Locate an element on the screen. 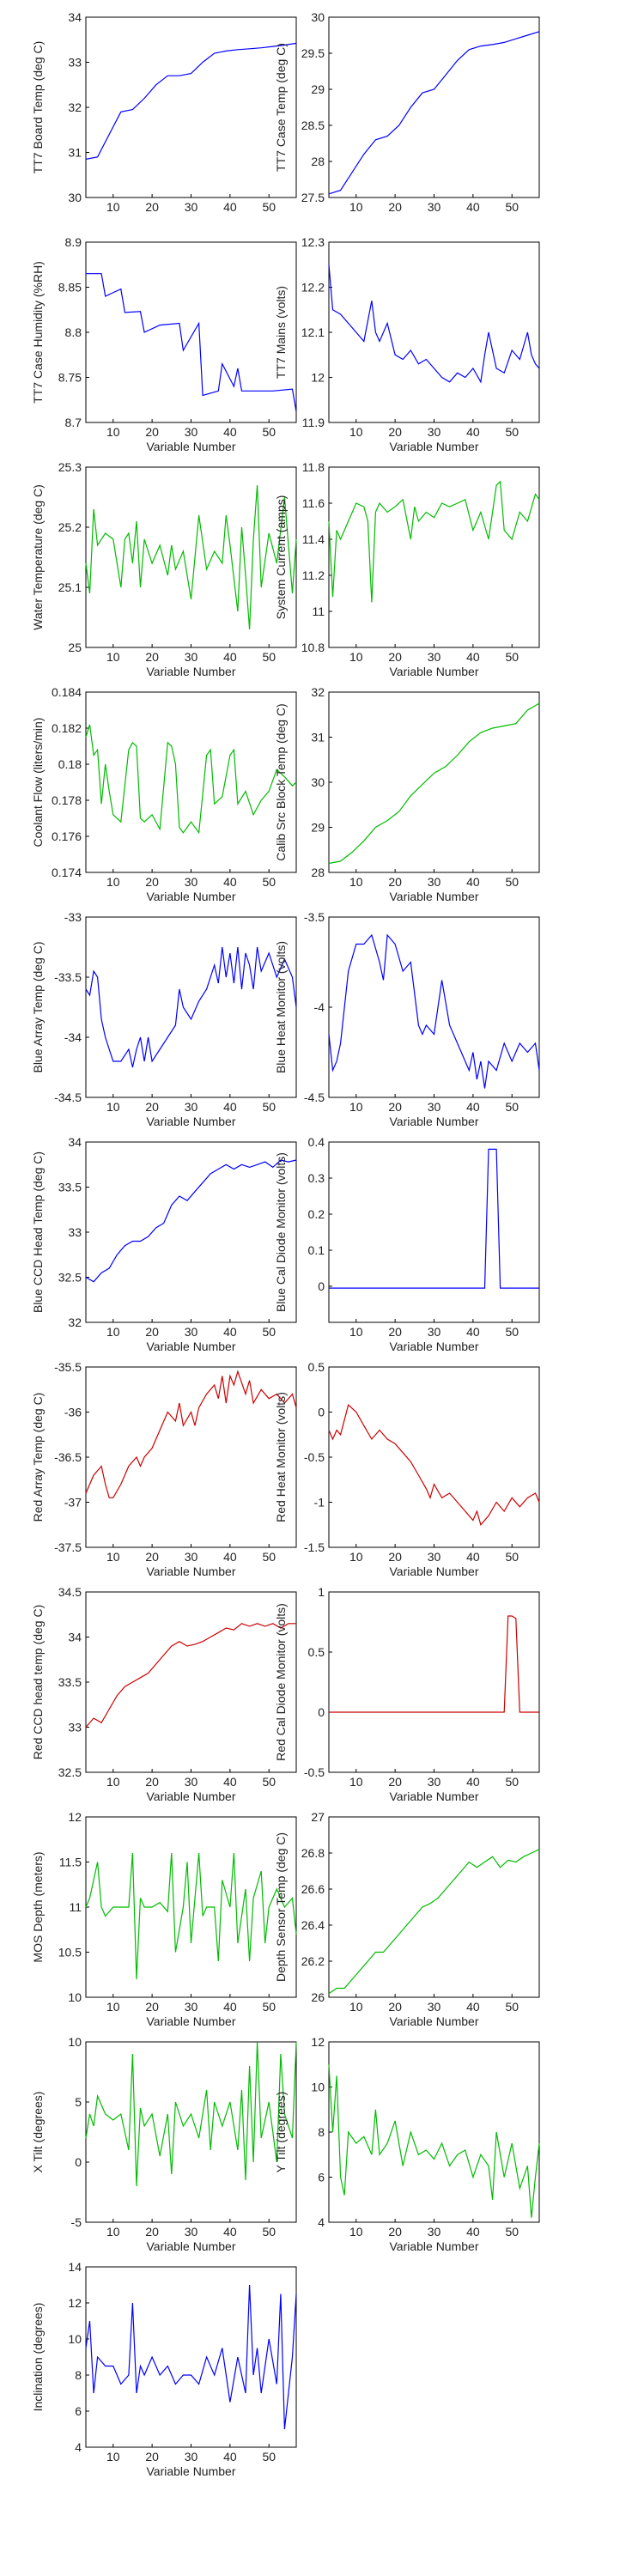  y-axis-label: Water Temperature (deg C) is located at coordinates (38, 557).